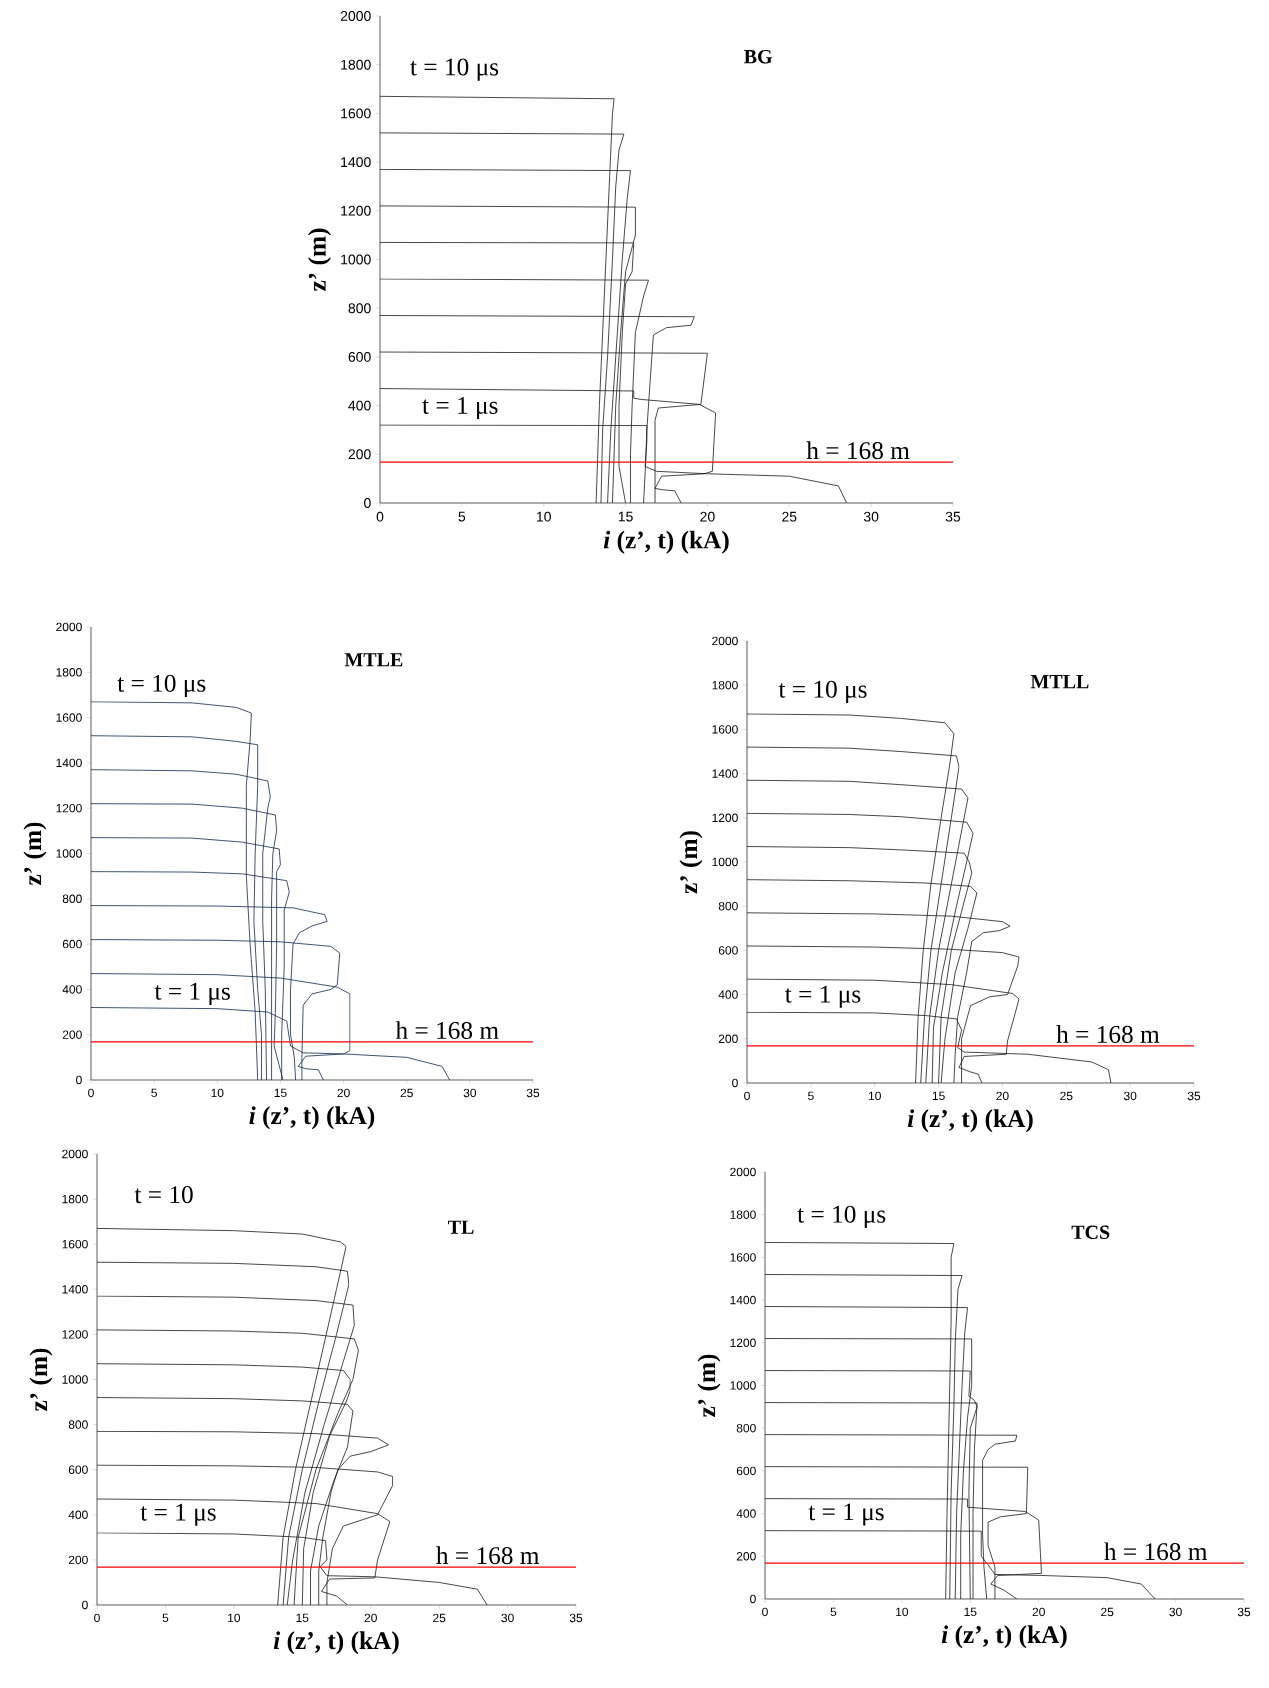 This screenshot has width=1269, height=1688. Describe the element at coordinates (758, 56) in the screenshot. I see `text: BG` at that location.